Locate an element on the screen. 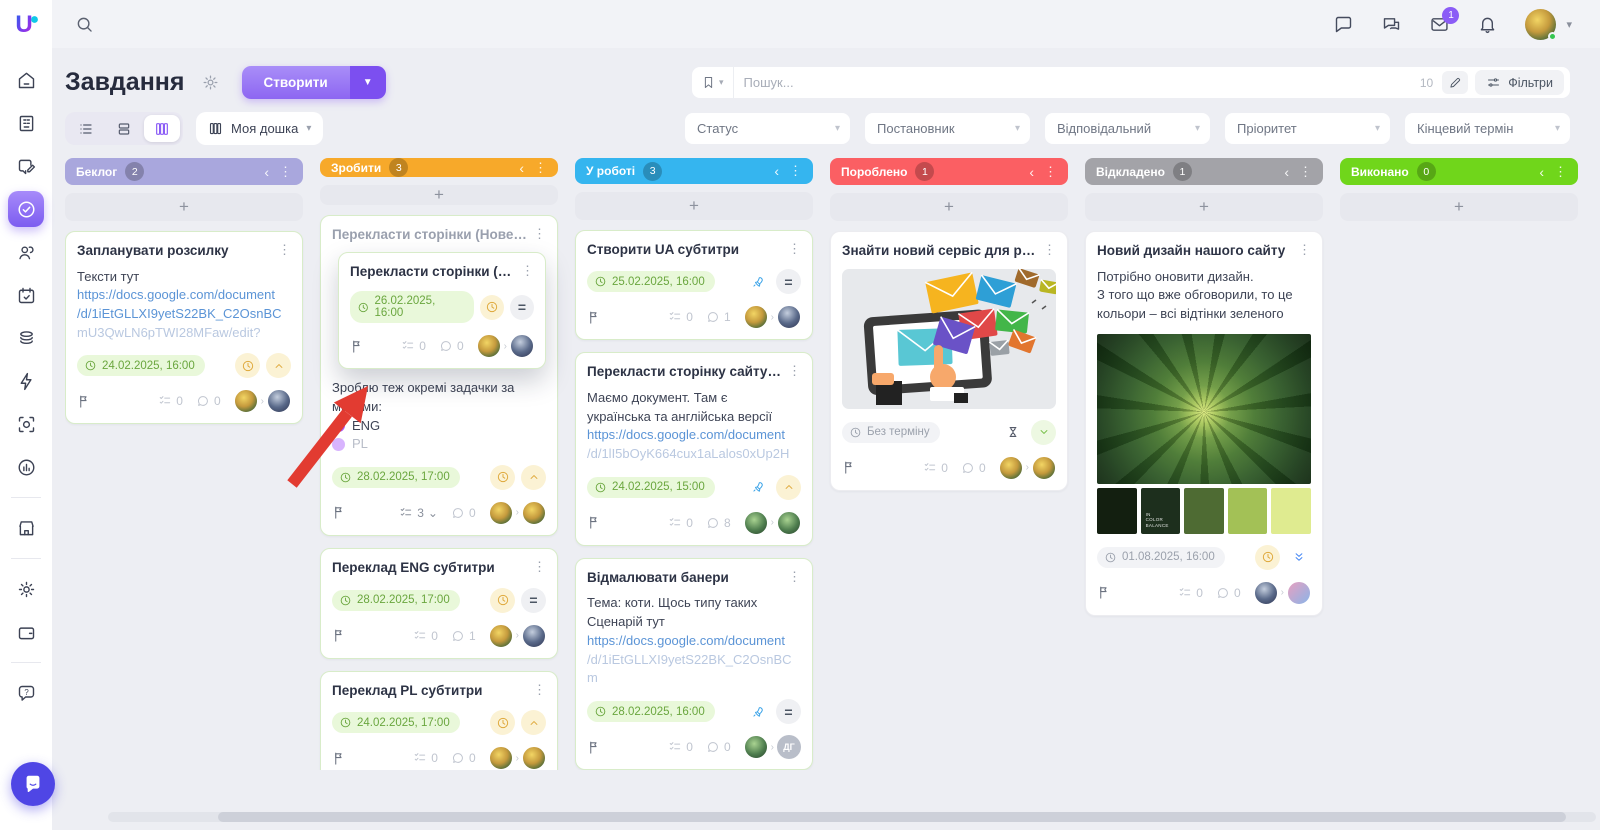  doc-link: /d/1lI5bOyK664cux1aLalos0xUp2H is located at coordinates (688, 454).